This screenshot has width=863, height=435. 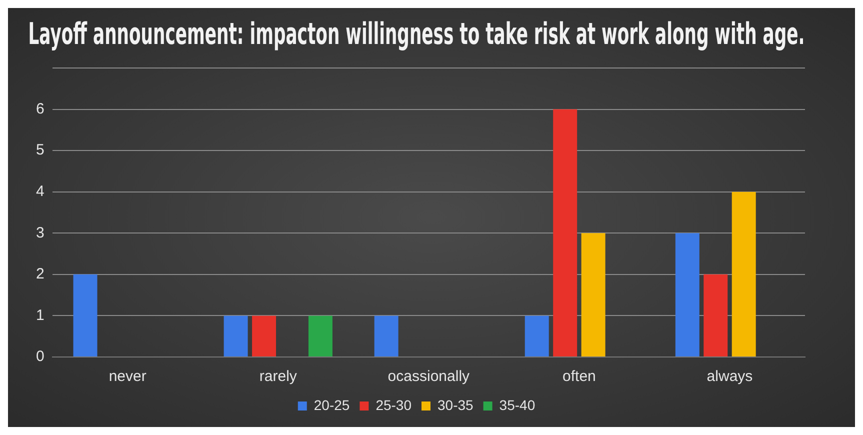 What do you see at coordinates (40, 357) in the screenshot?
I see `y-tick-label: 0` at bounding box center [40, 357].